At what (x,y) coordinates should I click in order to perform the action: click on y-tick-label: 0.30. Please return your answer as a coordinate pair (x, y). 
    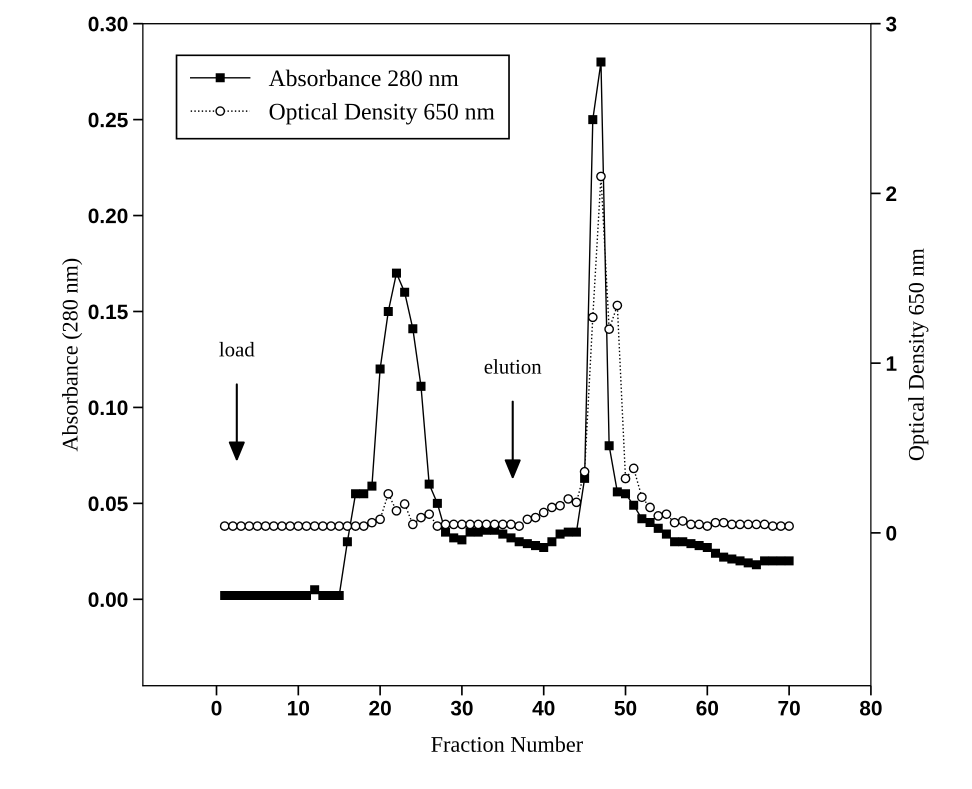
    Looking at the image, I should click on (108, 24).